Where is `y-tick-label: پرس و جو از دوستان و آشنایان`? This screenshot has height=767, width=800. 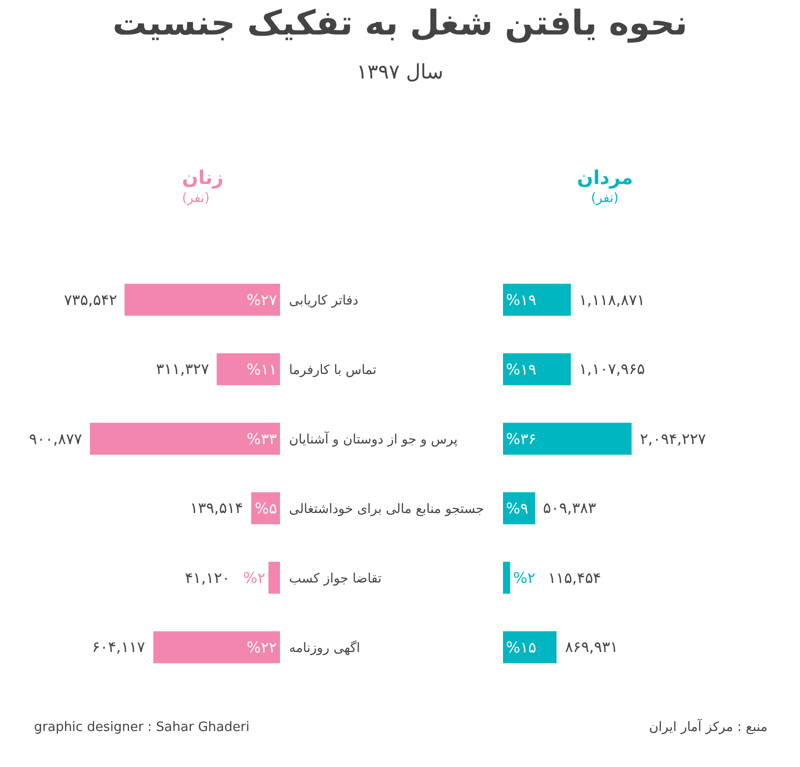 y-tick-label: پرس و جو از دوستان و آشنایان is located at coordinates (373, 439).